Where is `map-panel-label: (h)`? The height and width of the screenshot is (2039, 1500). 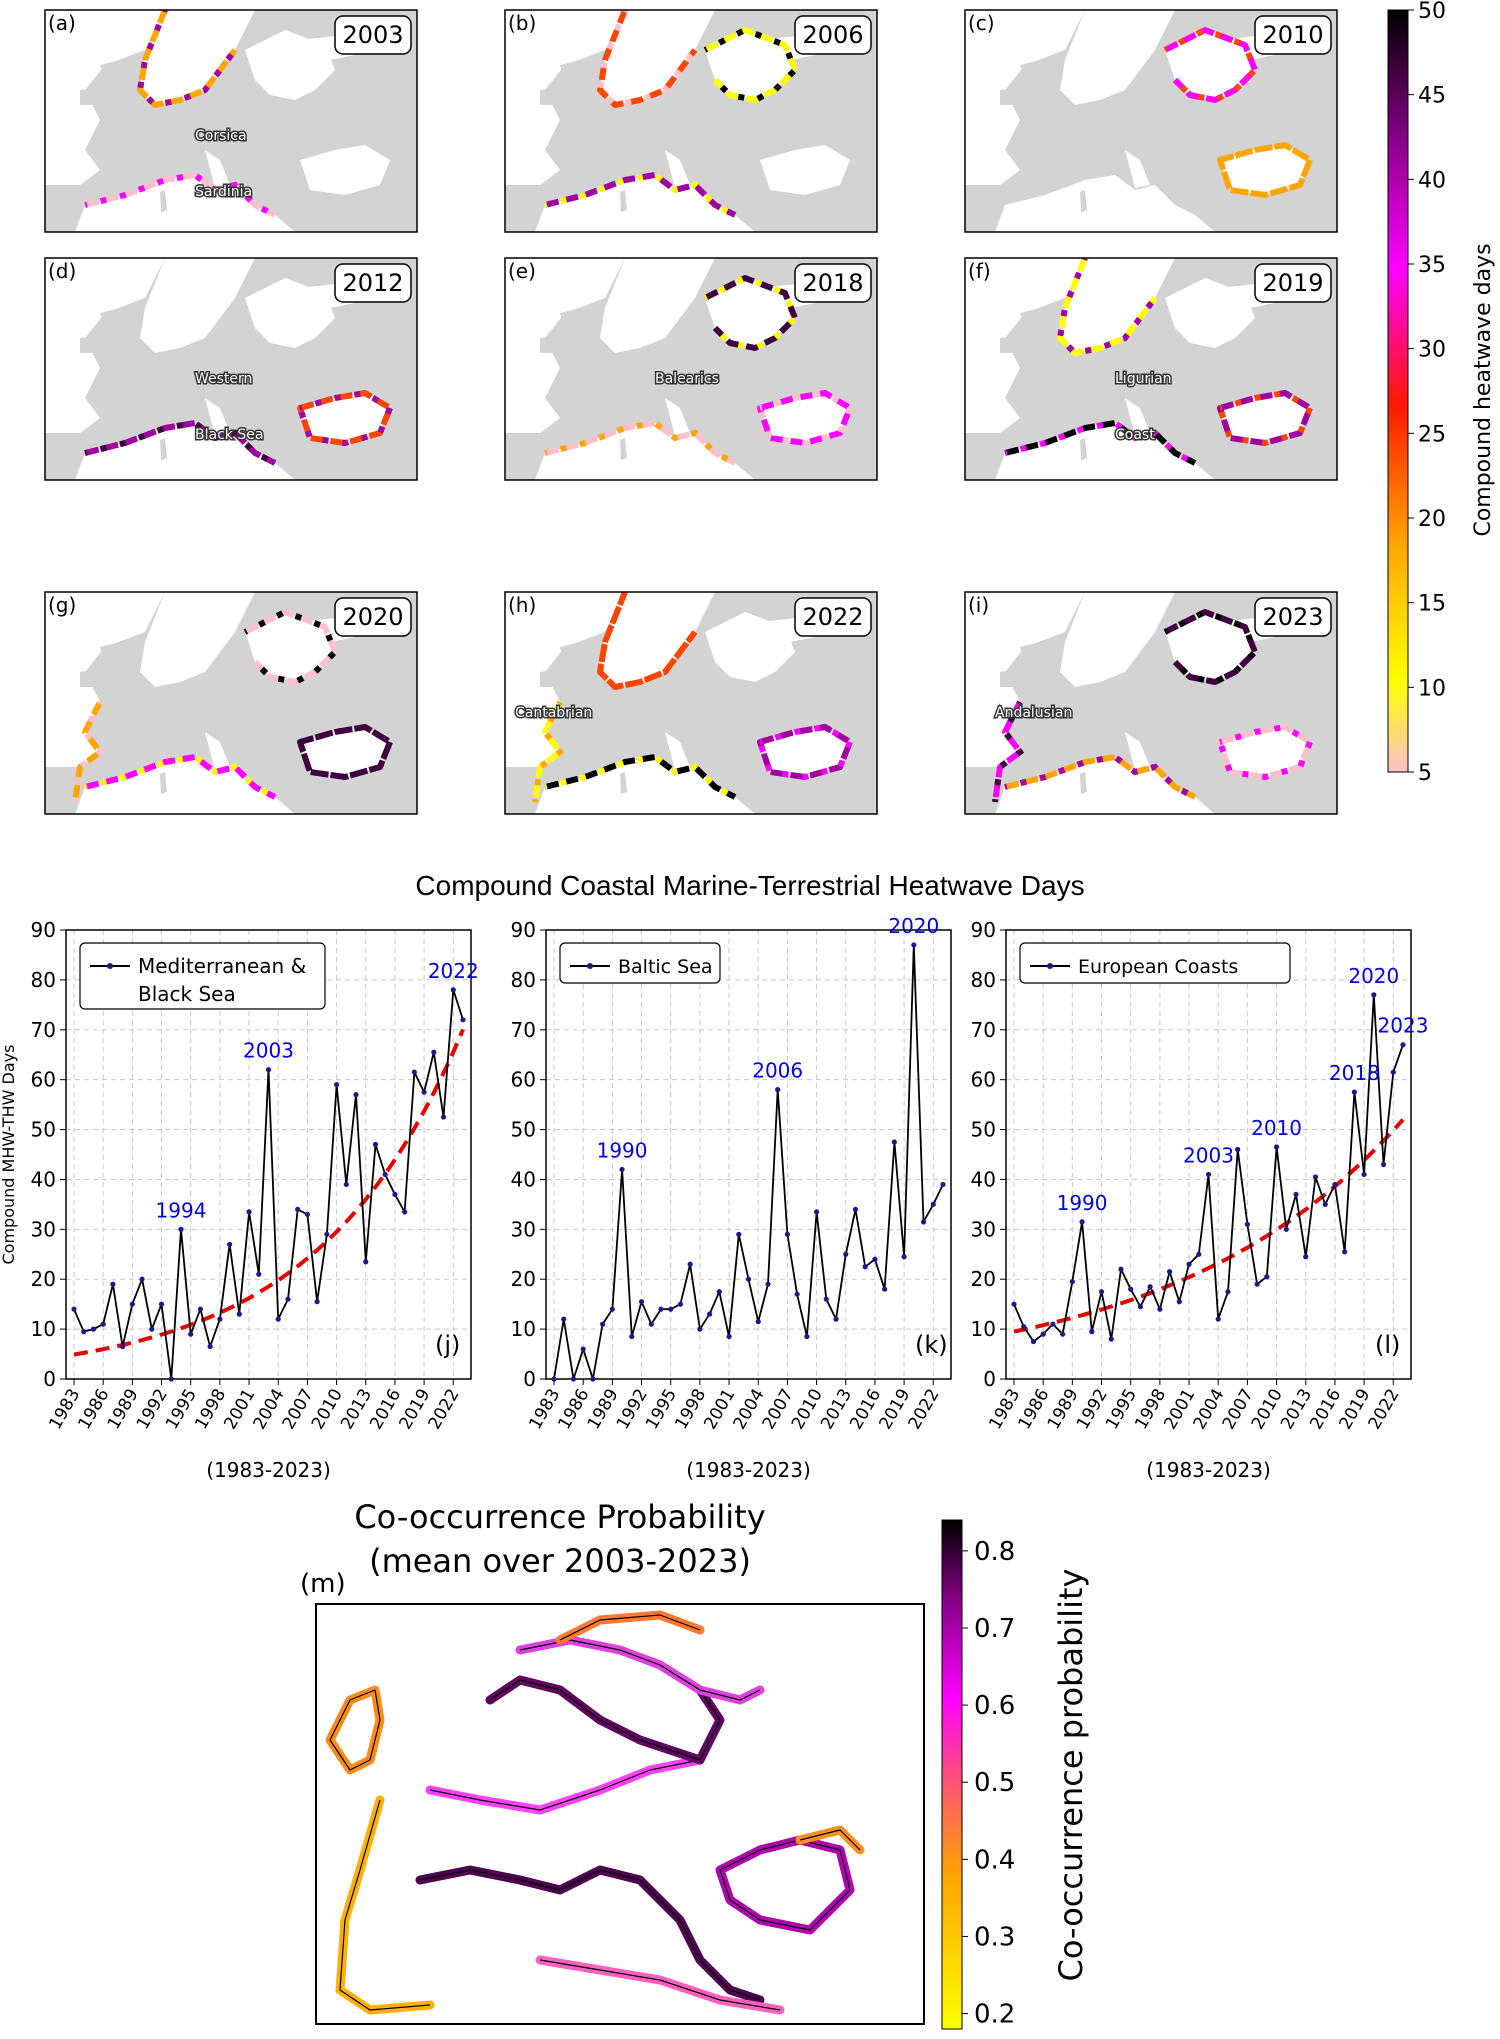 map-panel-label: (h) is located at coordinates (522, 605).